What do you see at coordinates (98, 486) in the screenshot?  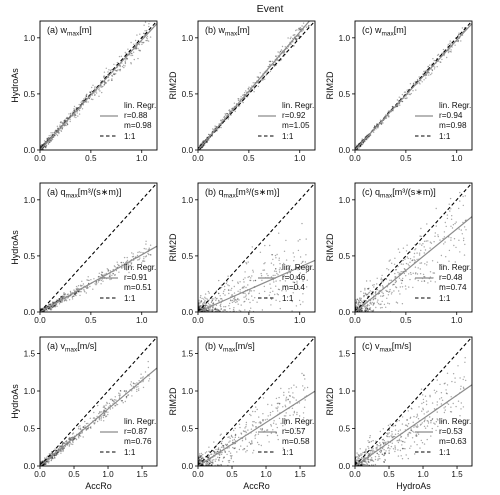 I see `x-axis-label: AccRo` at bounding box center [98, 486].